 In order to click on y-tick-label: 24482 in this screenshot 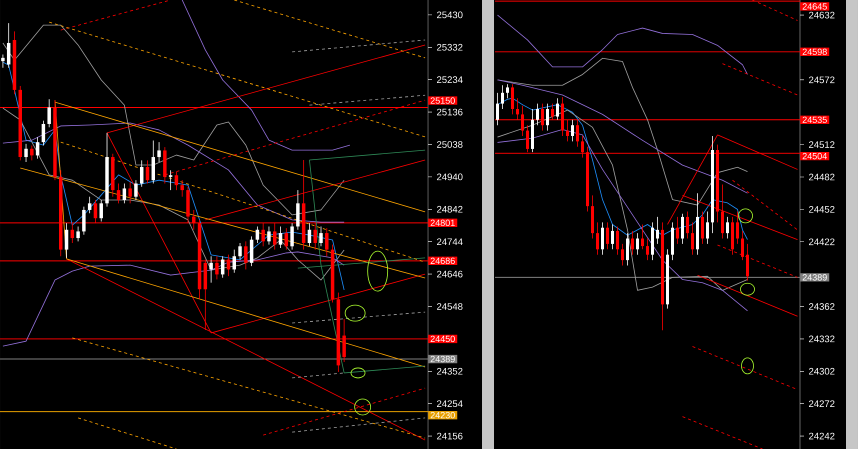, I will do `click(821, 177)`.